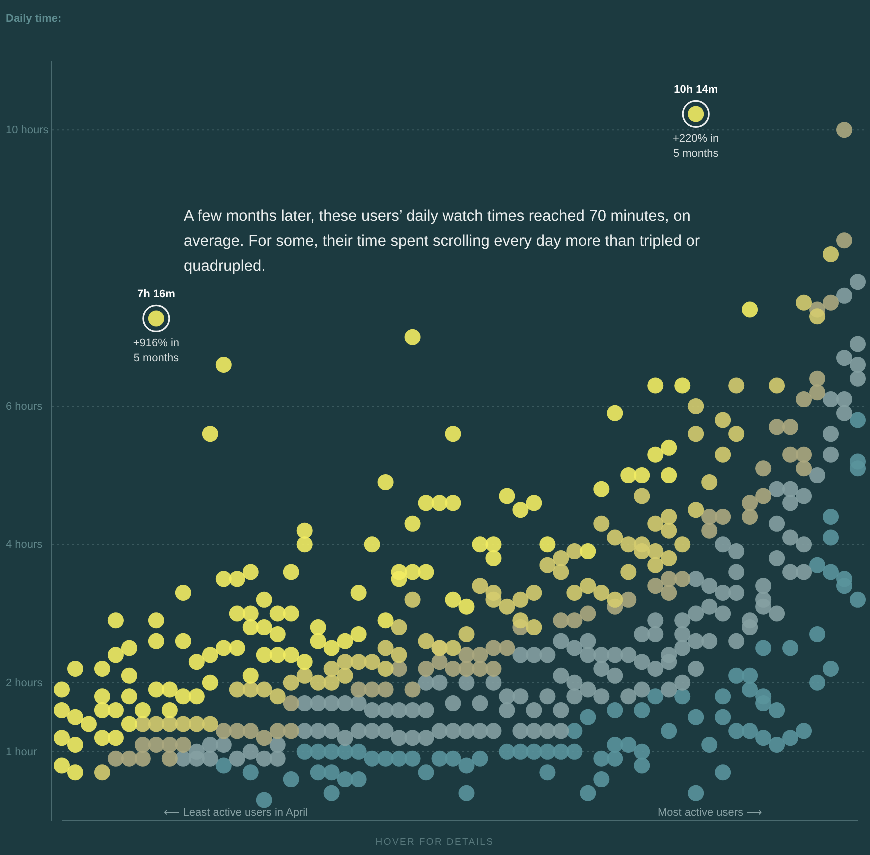  I want to click on y-axis-title: Daily time:, so click(34, 19).